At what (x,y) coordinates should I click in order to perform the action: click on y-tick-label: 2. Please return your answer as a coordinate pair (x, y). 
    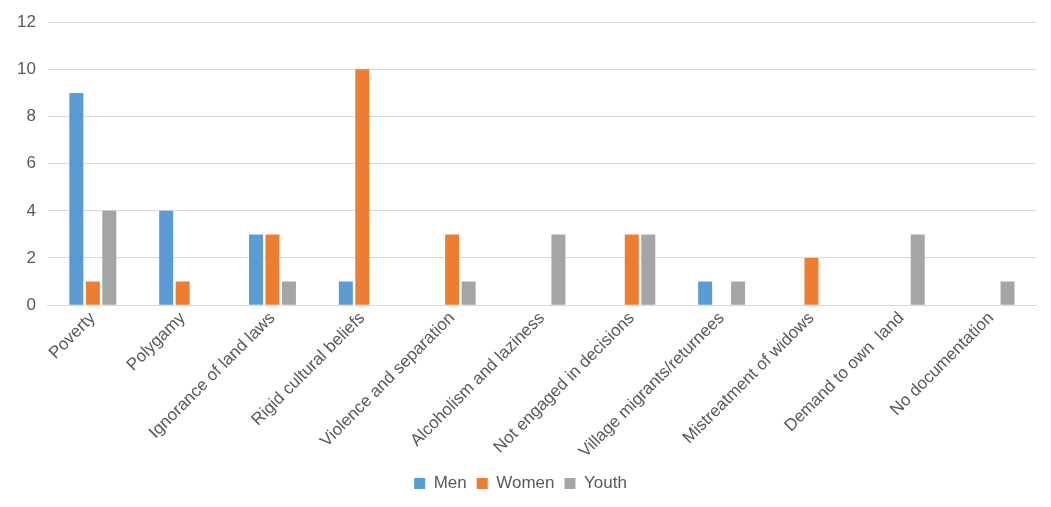
    Looking at the image, I should click on (31, 257).